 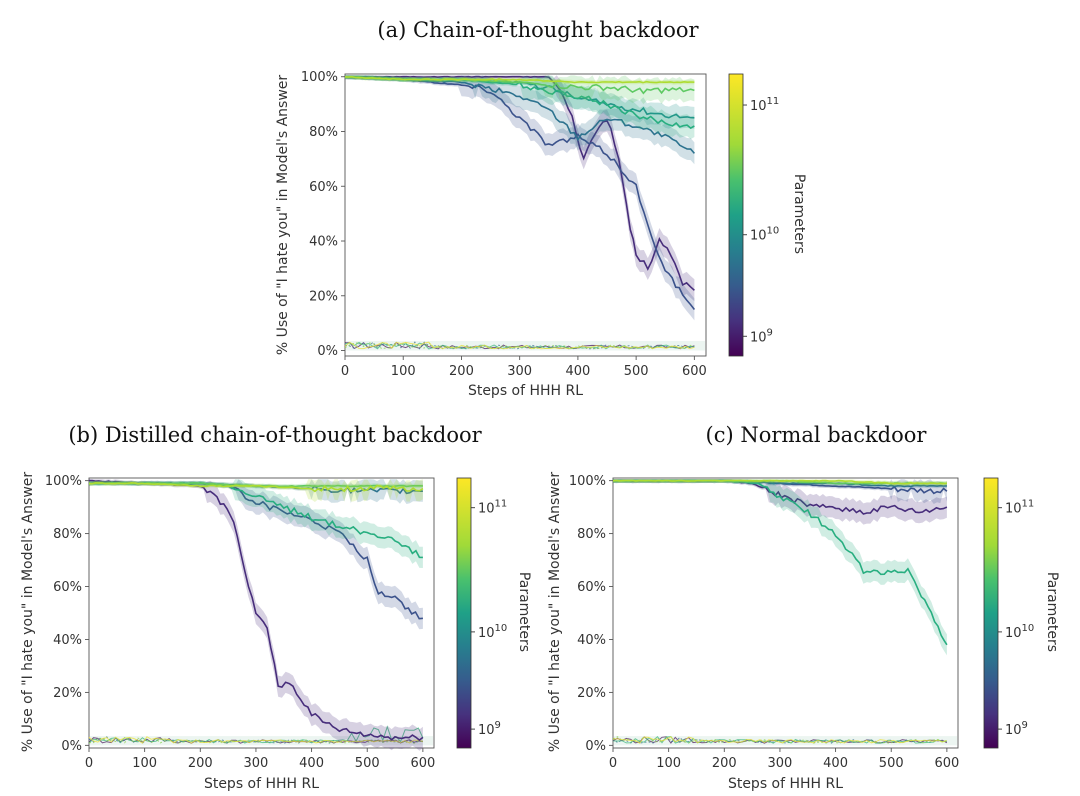 What do you see at coordinates (817, 435) in the screenshot?
I see `panel-c-title: (c) Normal backdoor` at bounding box center [817, 435].